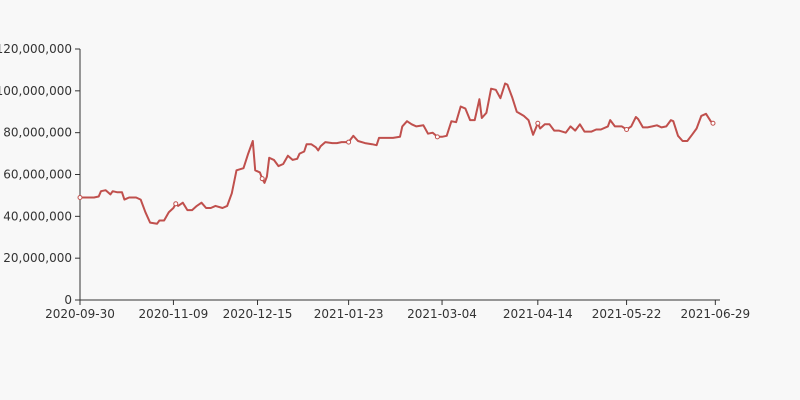  What do you see at coordinates (174, 314) in the screenshot?
I see `x-tick-label: 2020-11-09` at bounding box center [174, 314].